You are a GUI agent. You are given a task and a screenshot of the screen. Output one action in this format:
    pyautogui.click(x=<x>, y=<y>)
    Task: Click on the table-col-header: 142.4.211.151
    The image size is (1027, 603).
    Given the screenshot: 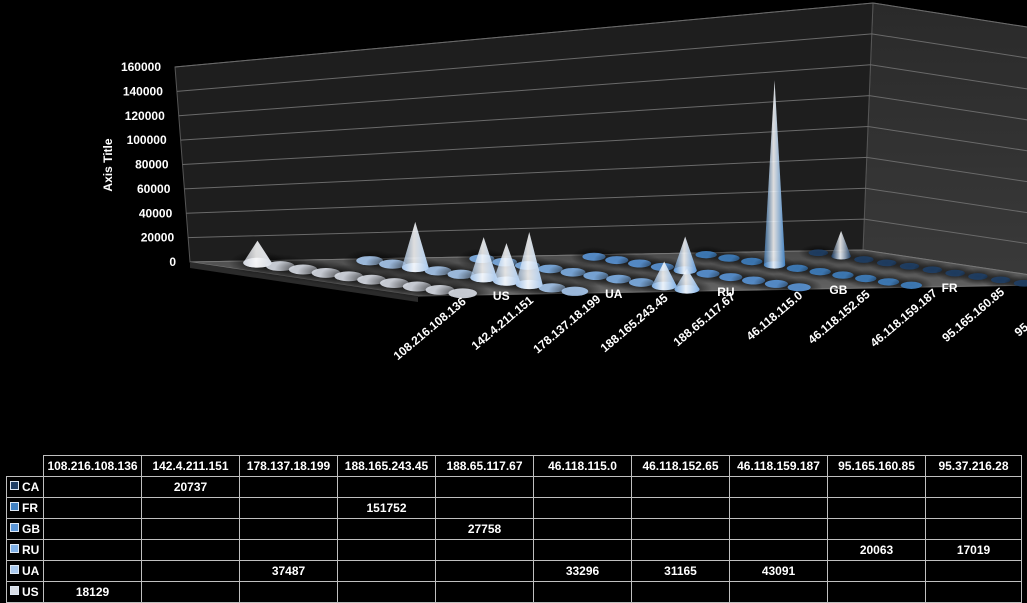 What is the action you would take?
    pyautogui.click(x=190, y=466)
    